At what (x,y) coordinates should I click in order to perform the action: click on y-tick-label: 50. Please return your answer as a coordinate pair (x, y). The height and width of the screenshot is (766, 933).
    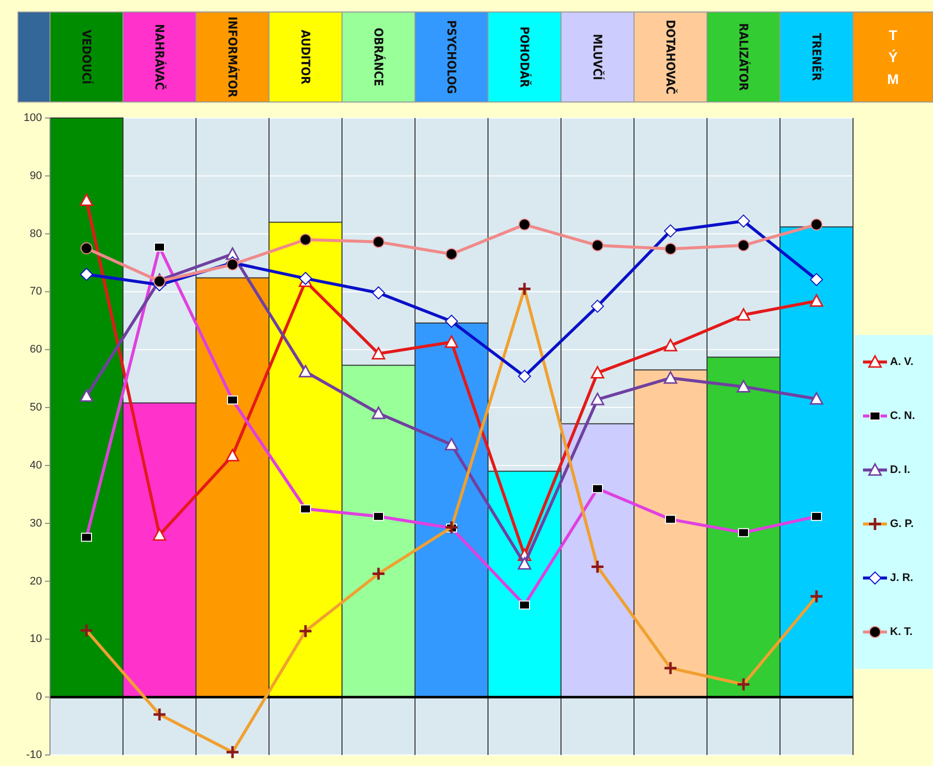
    Looking at the image, I should click on (36, 408).